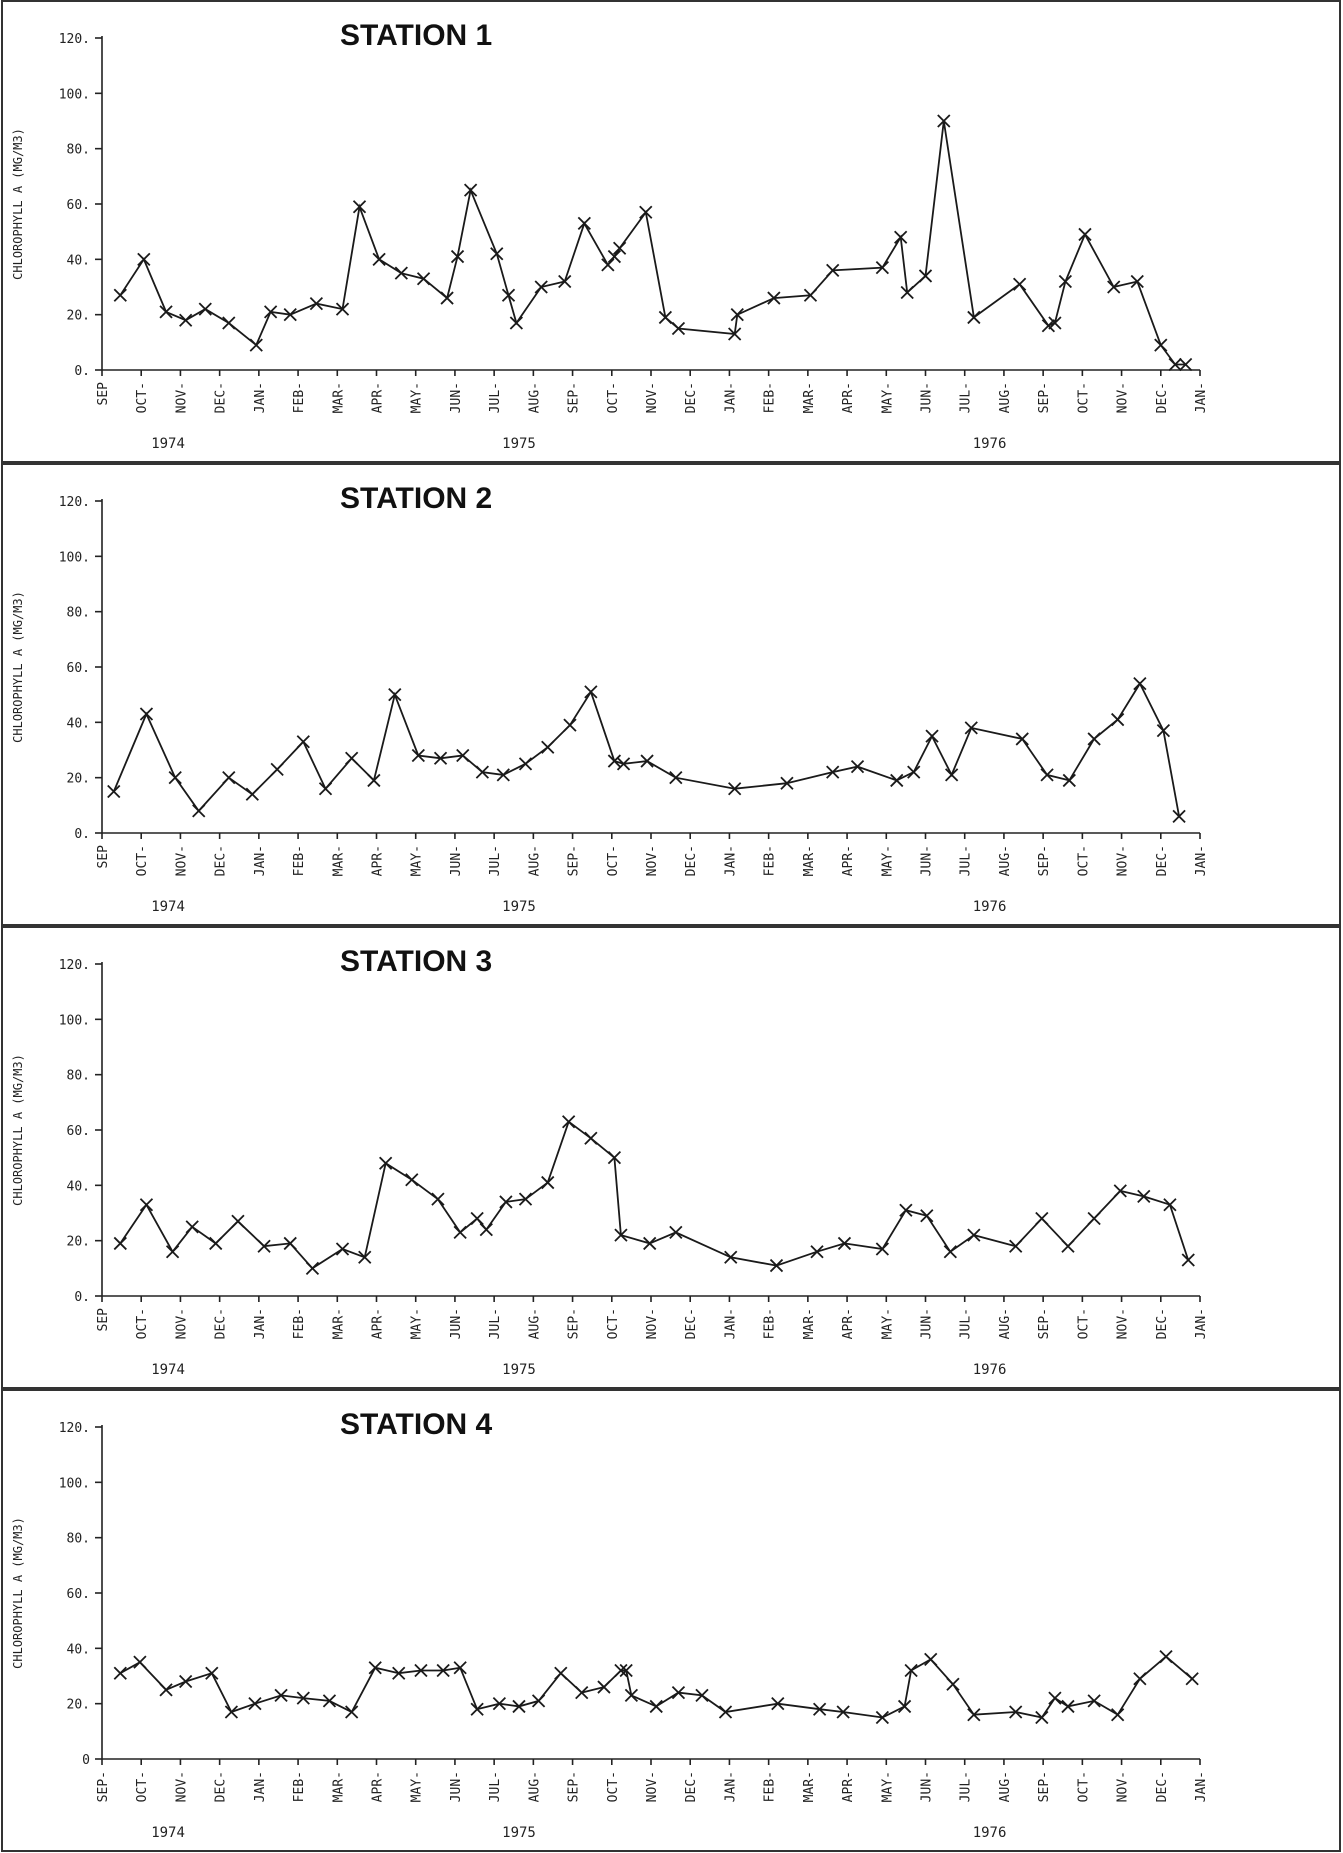 The height and width of the screenshot is (1853, 1343). I want to click on month-label: APR-, so click(848, 1786).